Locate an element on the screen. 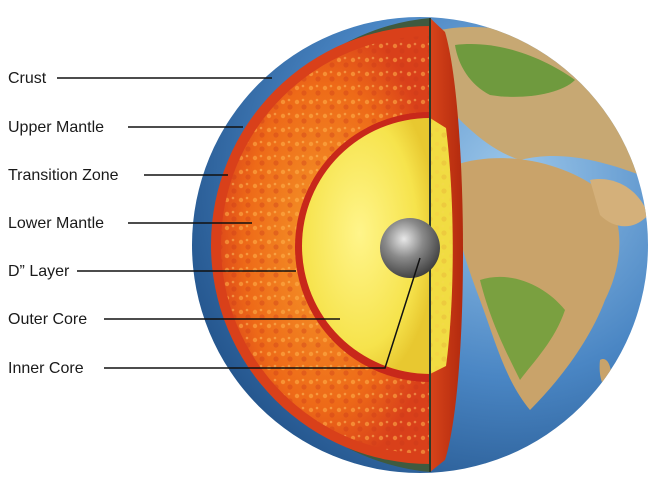 The height and width of the screenshot is (482, 652). outer-core-layer is located at coordinates (366, 246).